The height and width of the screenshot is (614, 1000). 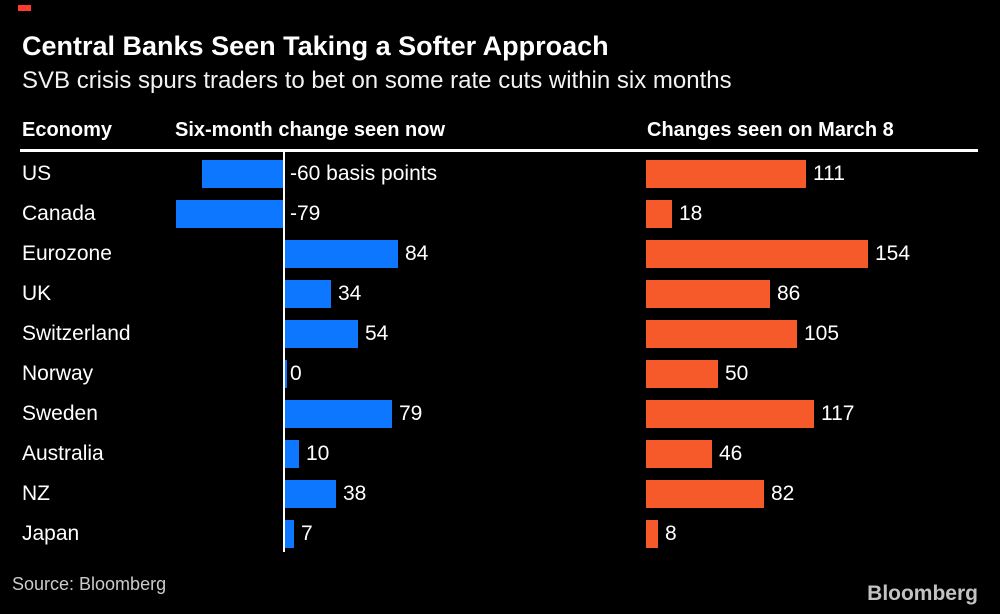 What do you see at coordinates (364, 173) in the screenshot?
I see `six-month-change-value: -60 basis points` at bounding box center [364, 173].